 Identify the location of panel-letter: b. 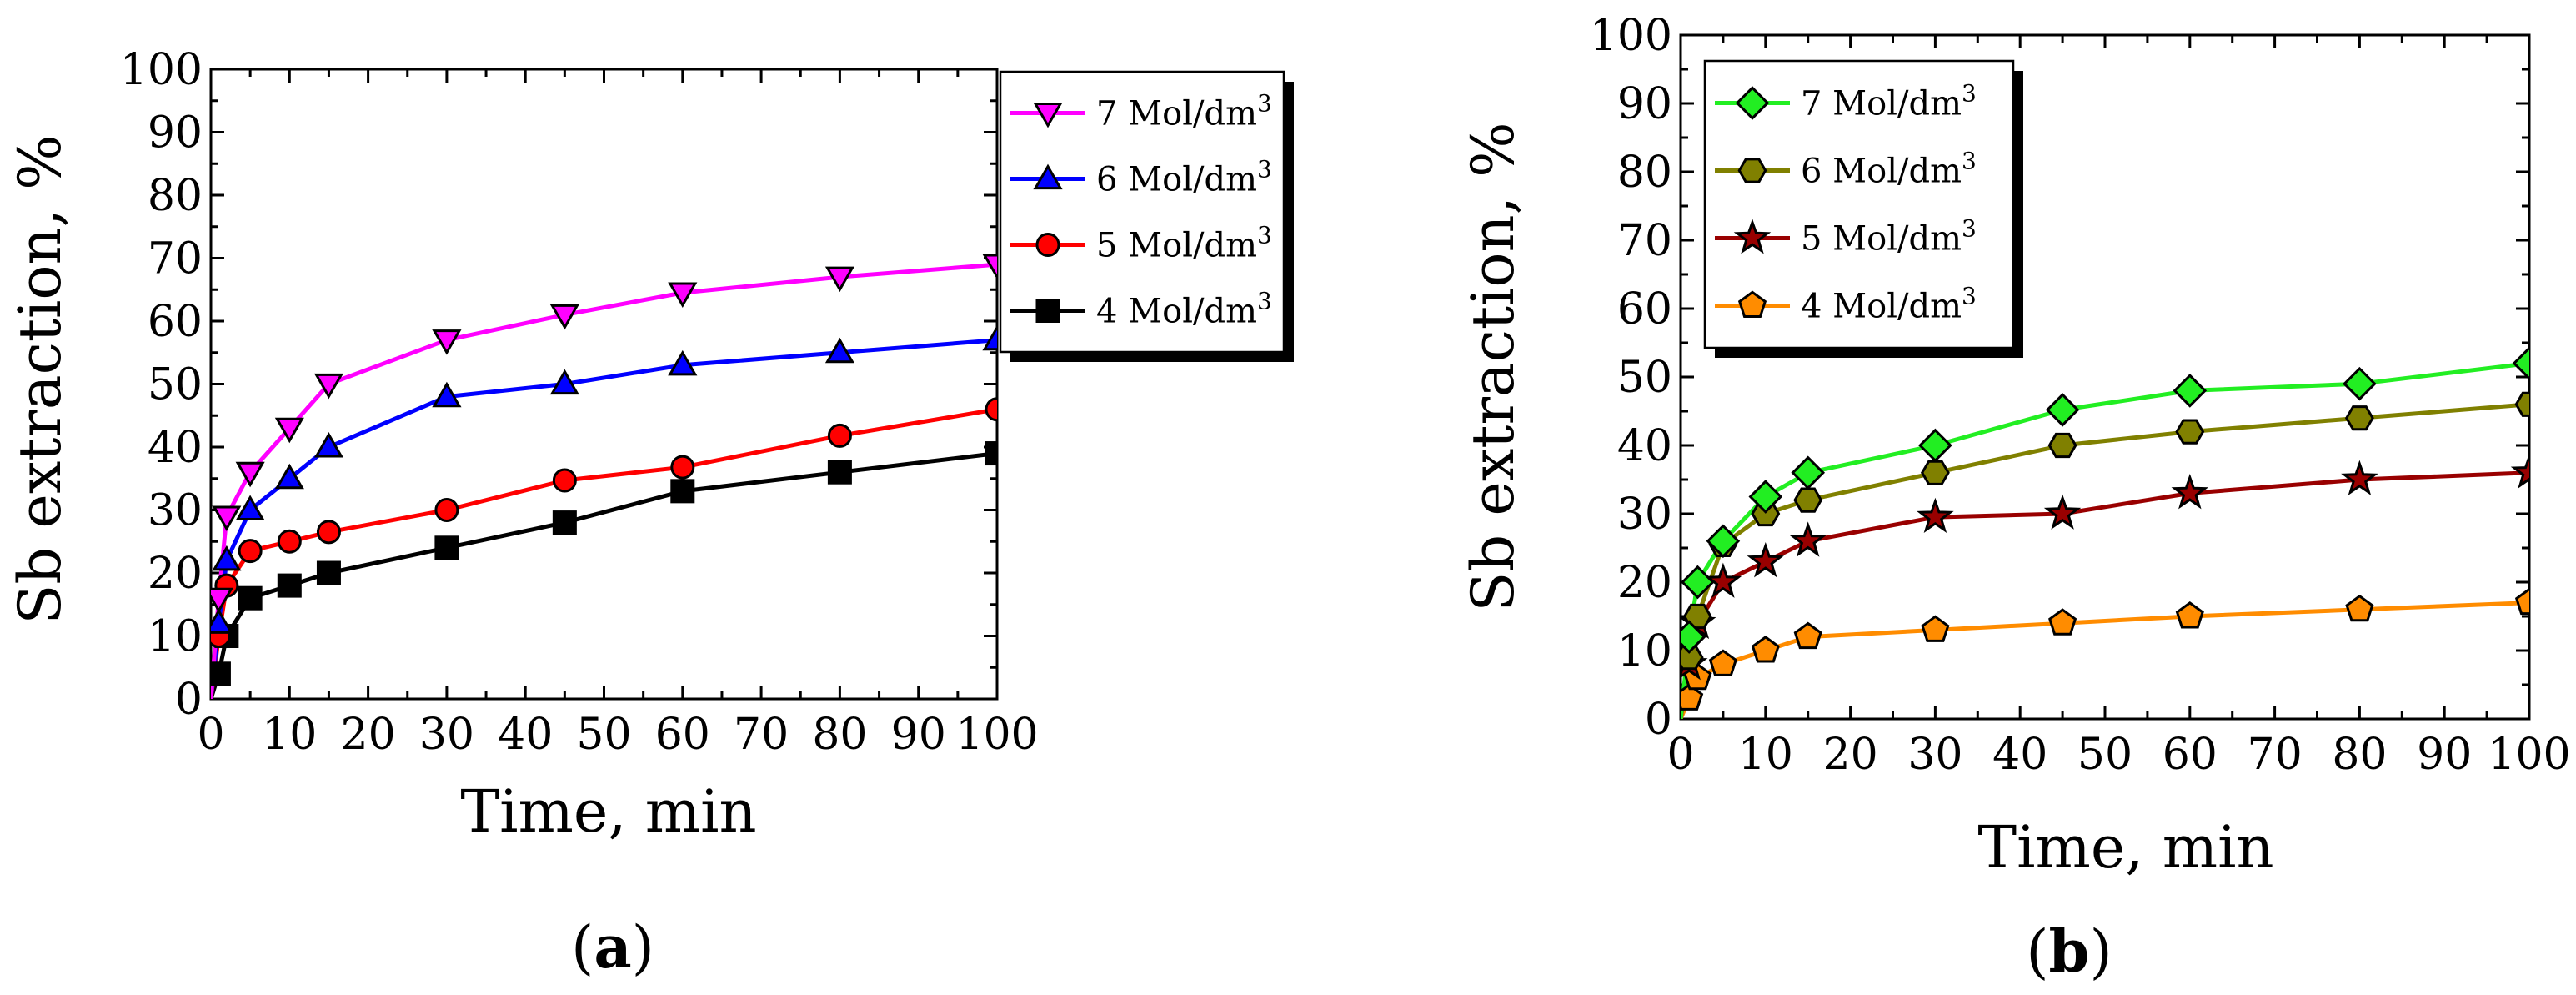
(2069, 951).